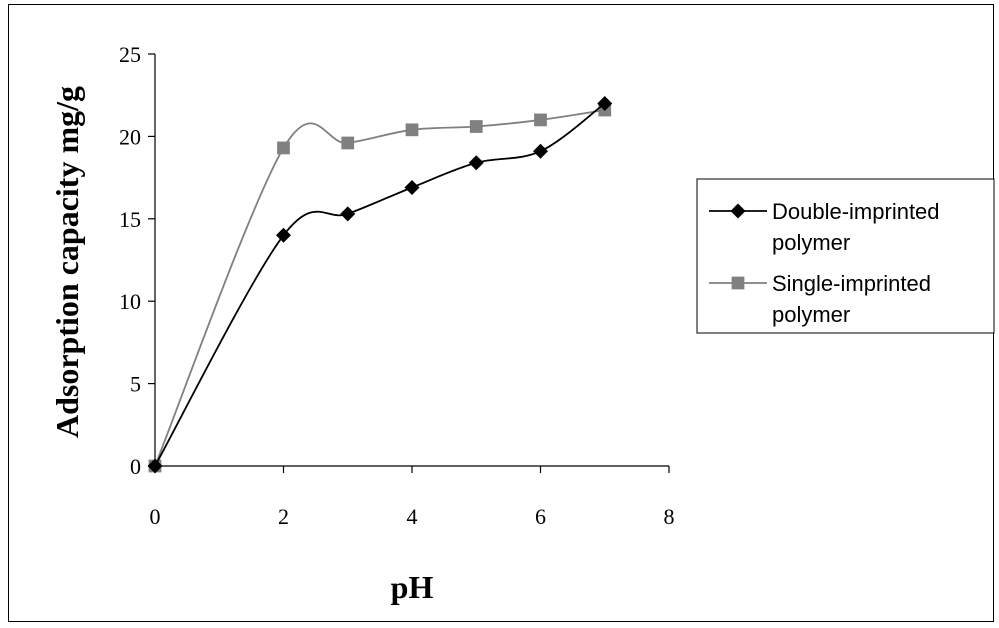  What do you see at coordinates (130, 54) in the screenshot?
I see `y-tick-label: 25` at bounding box center [130, 54].